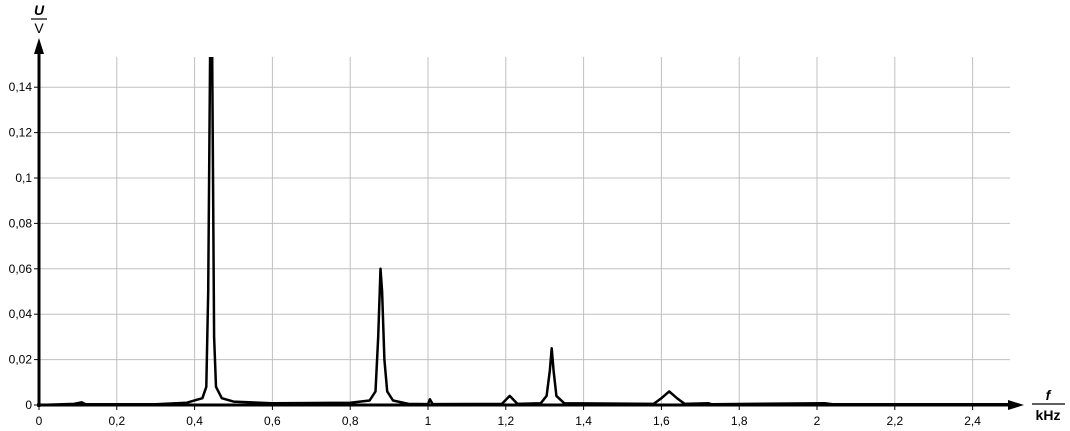 Image resolution: width=1070 pixels, height=431 pixels. Describe the element at coordinates (350, 421) in the screenshot. I see `x-tick-label: 0,8` at that location.